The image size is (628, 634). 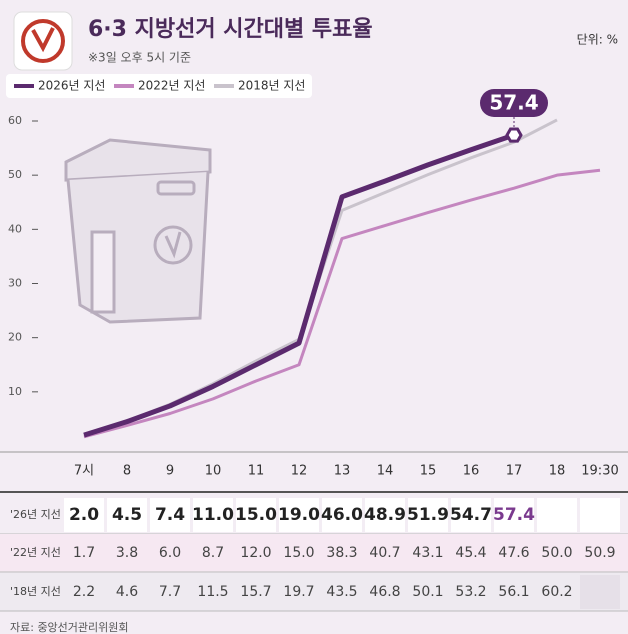 What do you see at coordinates (427, 553) in the screenshot?
I see `table-value: 43.1` at bounding box center [427, 553].